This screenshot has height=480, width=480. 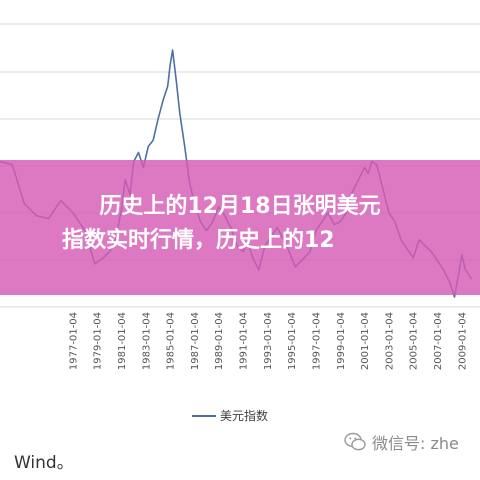 I want to click on x-tick-label: 1977-01-04, so click(x=73, y=341).